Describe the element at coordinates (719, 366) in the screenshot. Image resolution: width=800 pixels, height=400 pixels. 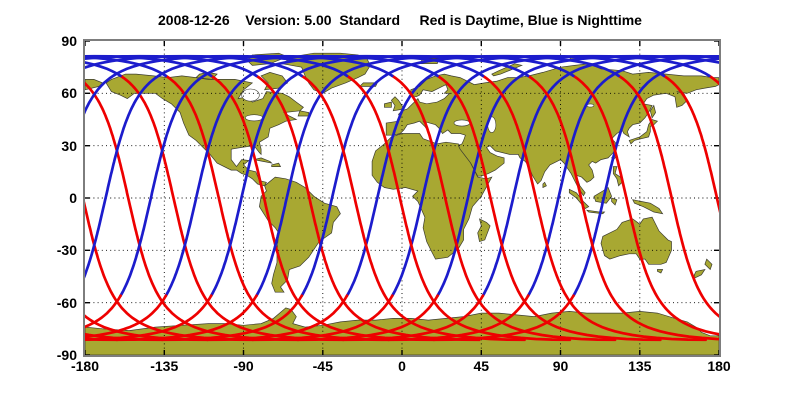
I see `x-axis-tick-label: 180` at that location.